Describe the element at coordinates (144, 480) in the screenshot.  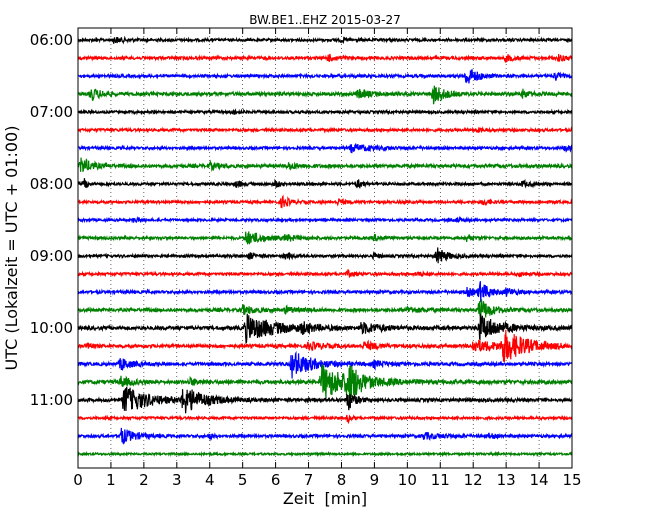
I see `x-tick-label: 2` at that location.